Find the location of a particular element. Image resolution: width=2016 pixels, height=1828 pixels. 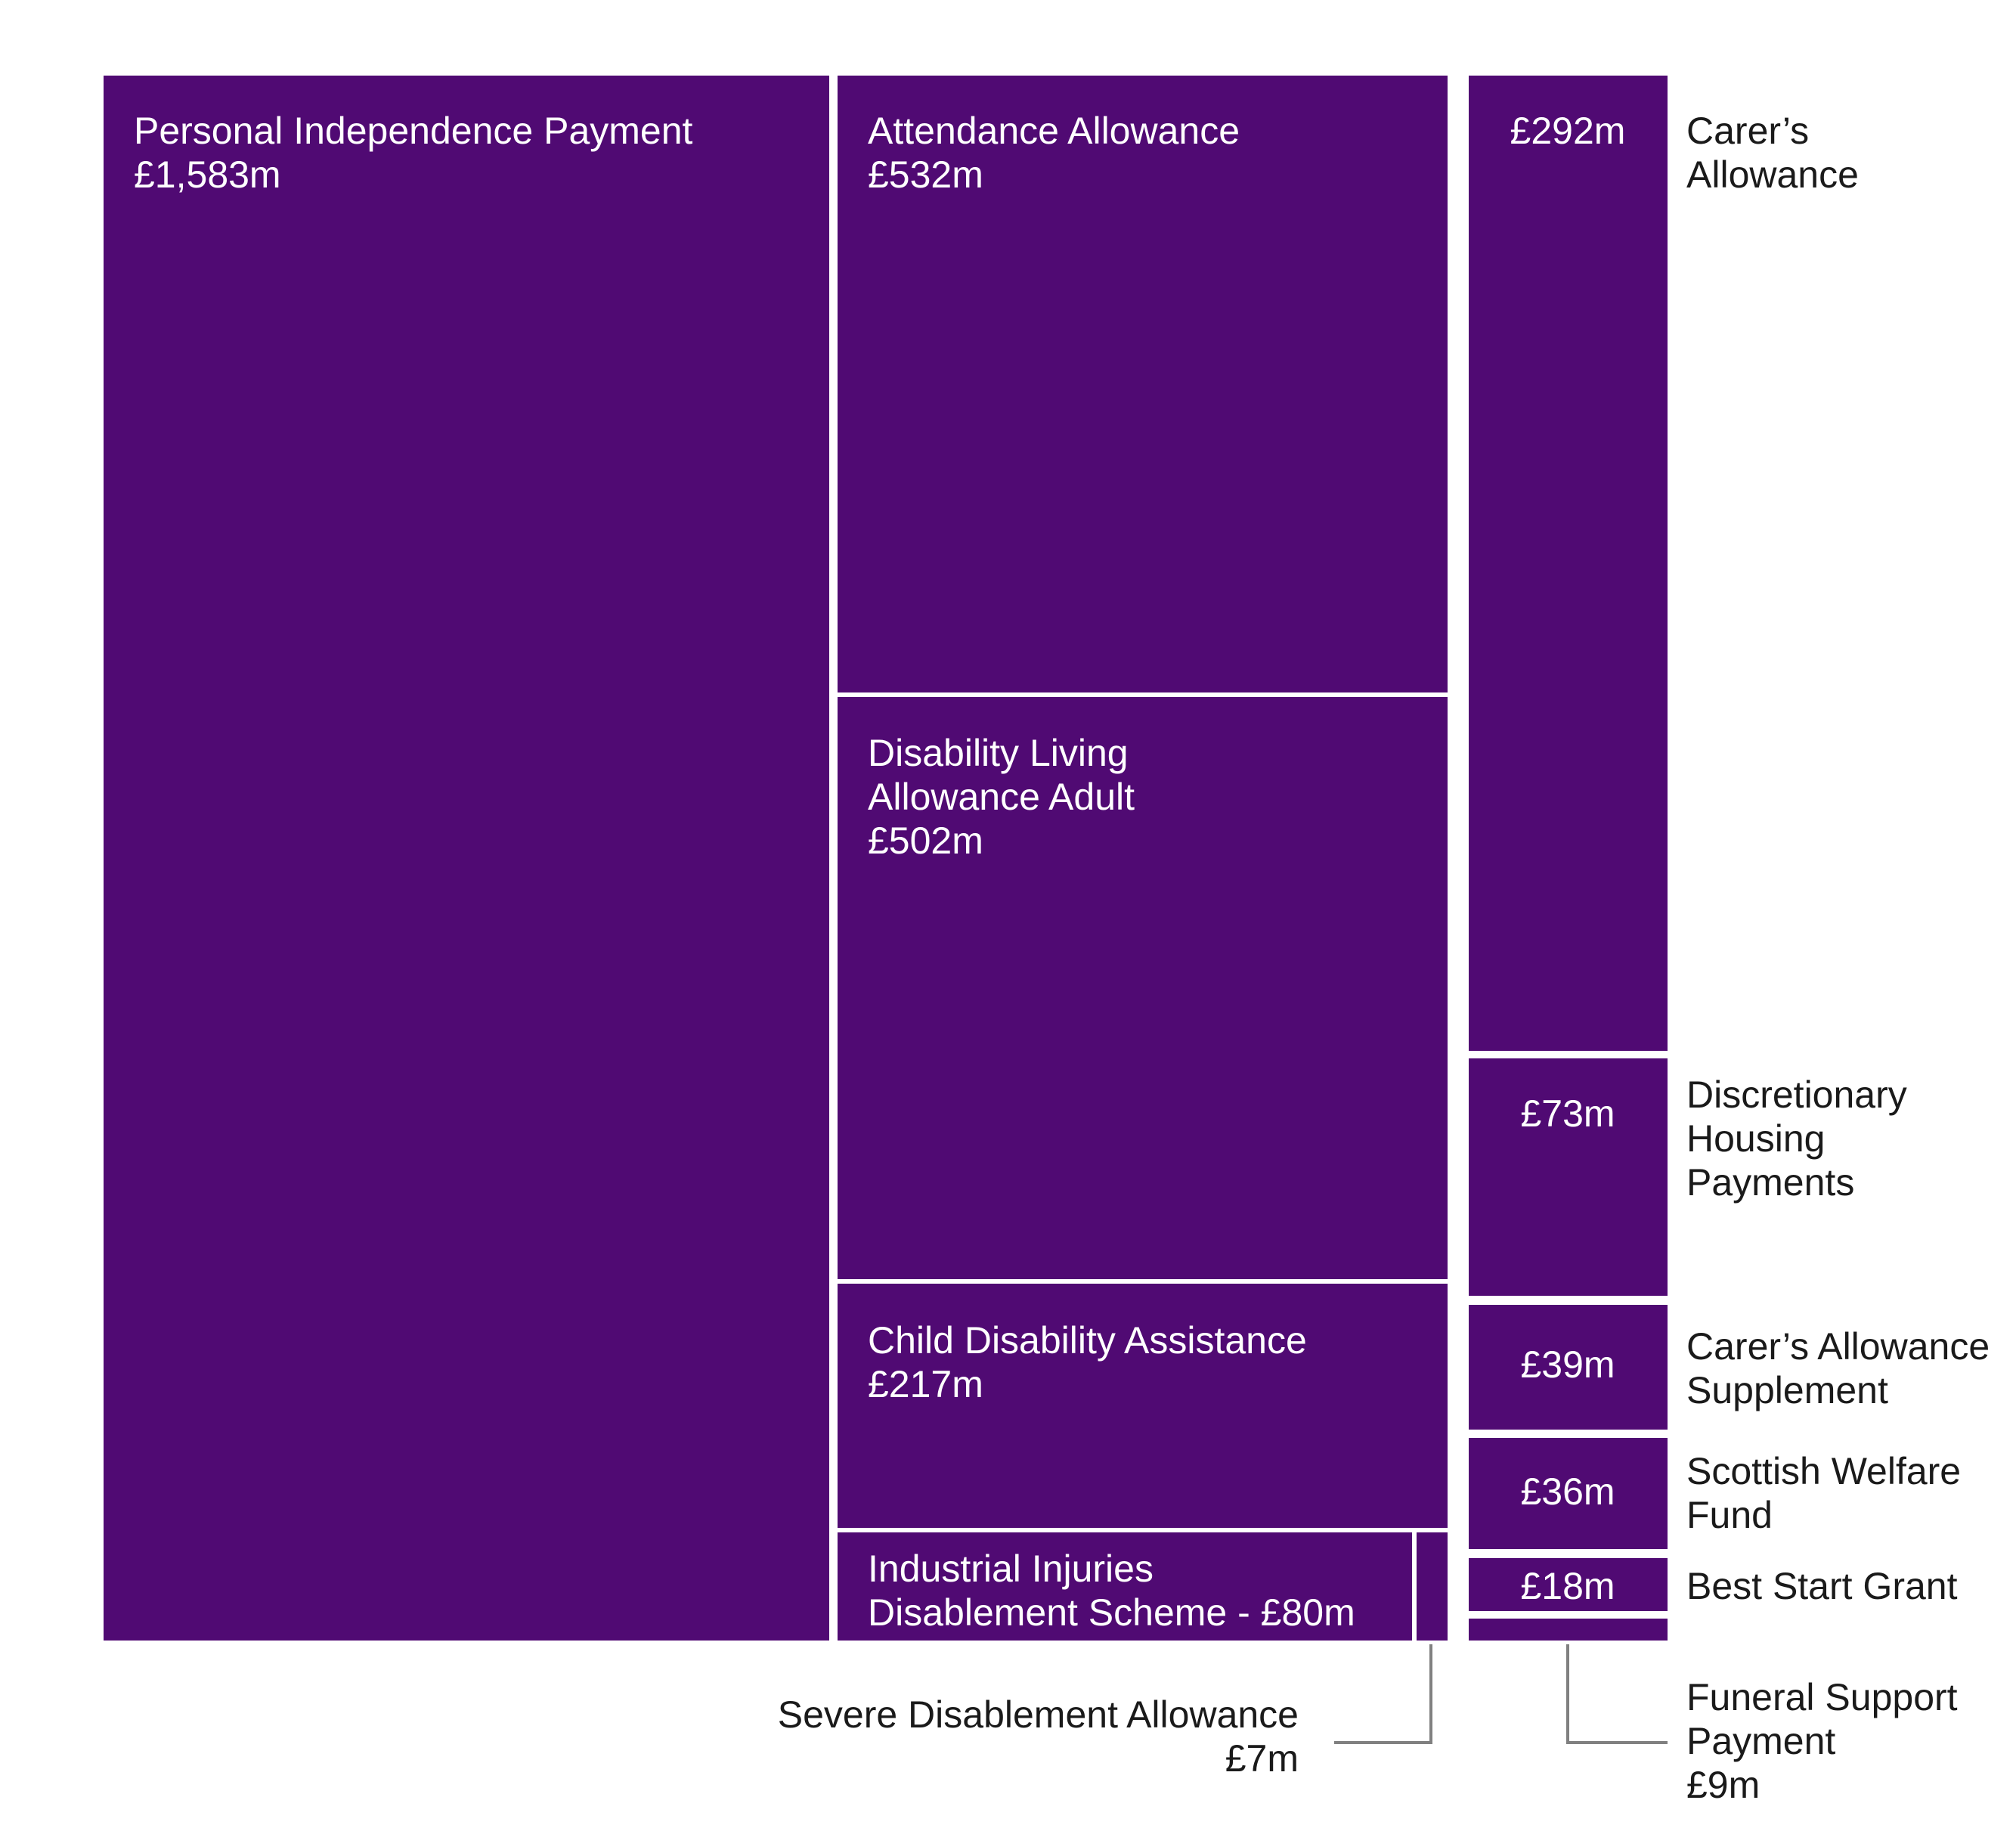

value-label-cas: £39m is located at coordinates (1567, 1365).